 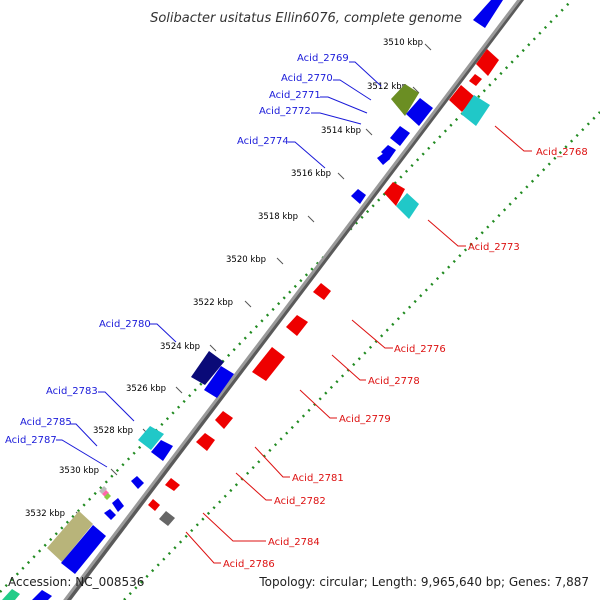 What do you see at coordinates (246, 260) in the screenshot?
I see `tick-label: 3520 kbp` at bounding box center [246, 260].